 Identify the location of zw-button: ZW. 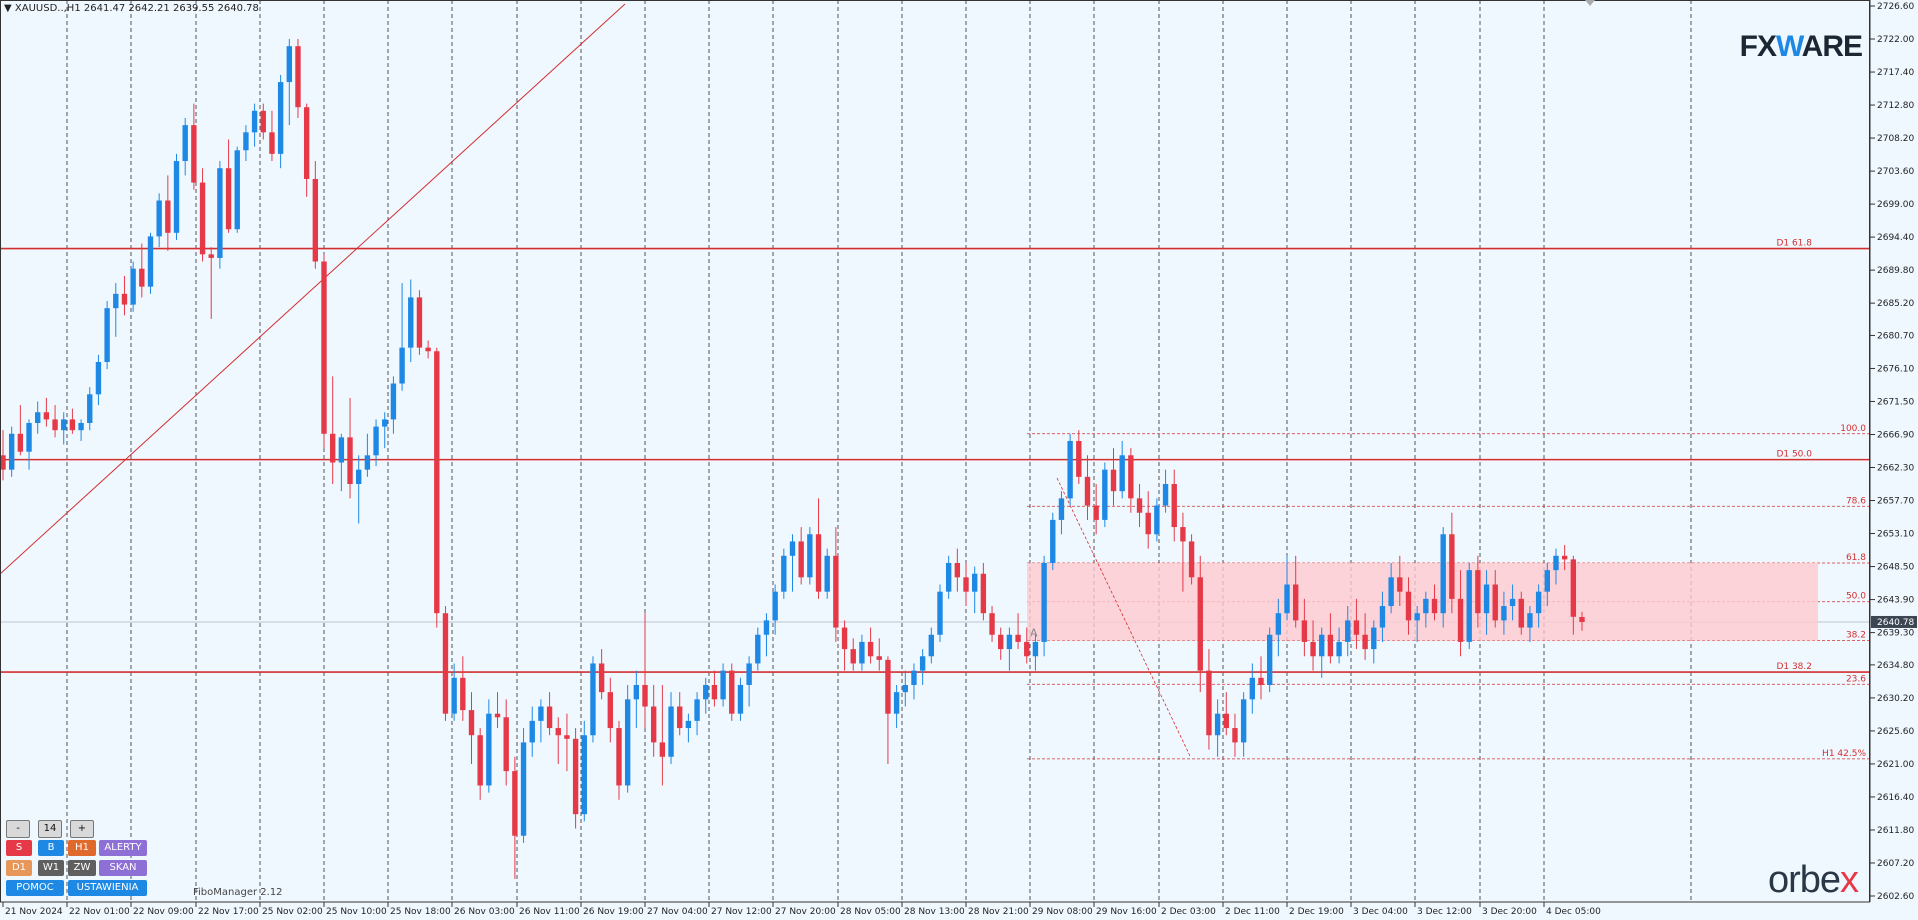
(82, 868).